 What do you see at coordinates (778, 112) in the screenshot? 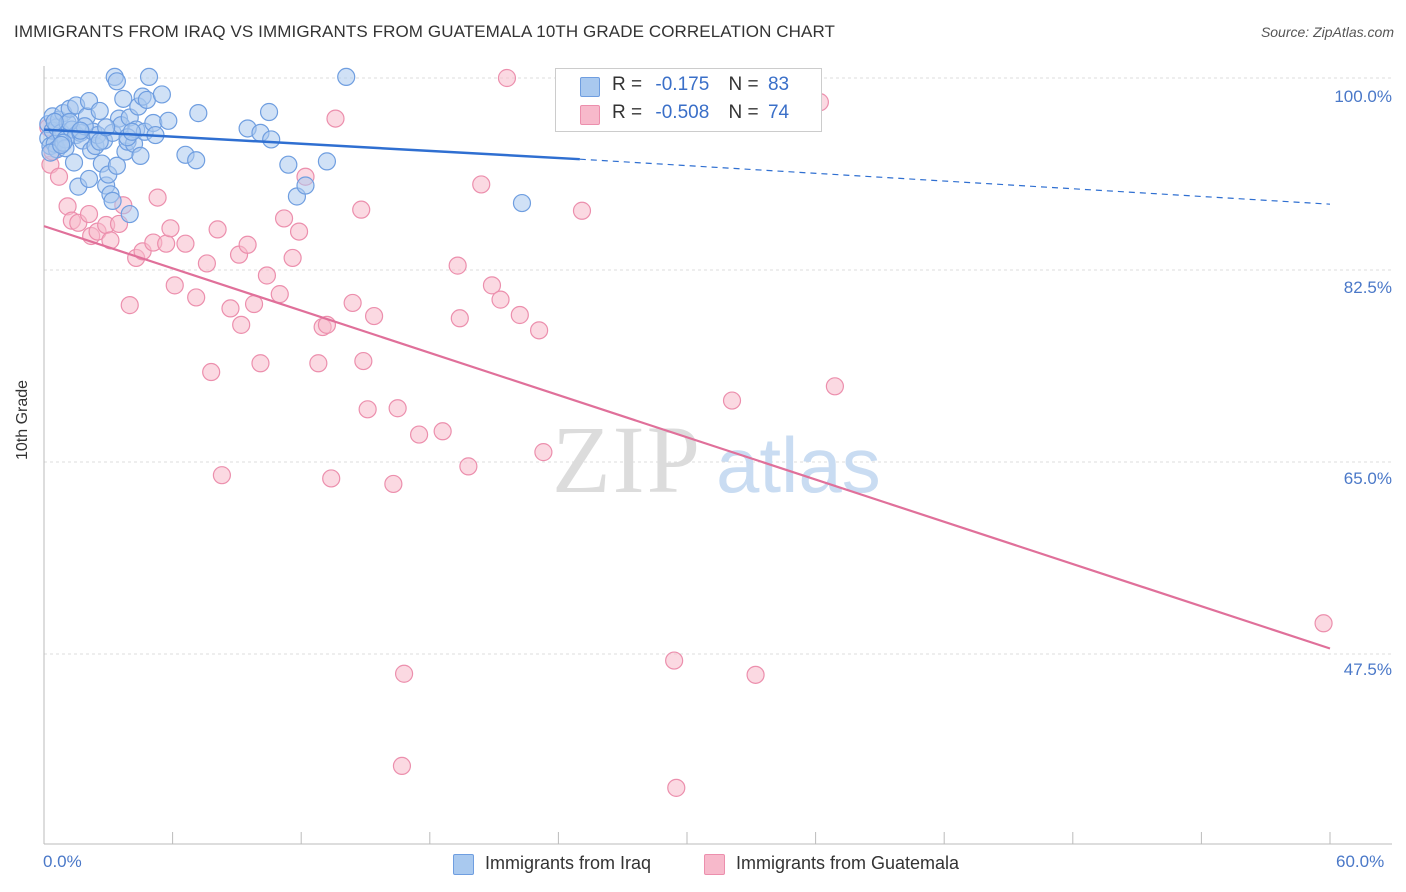
I see `legend-n-guatemala: 74` at bounding box center [778, 112].